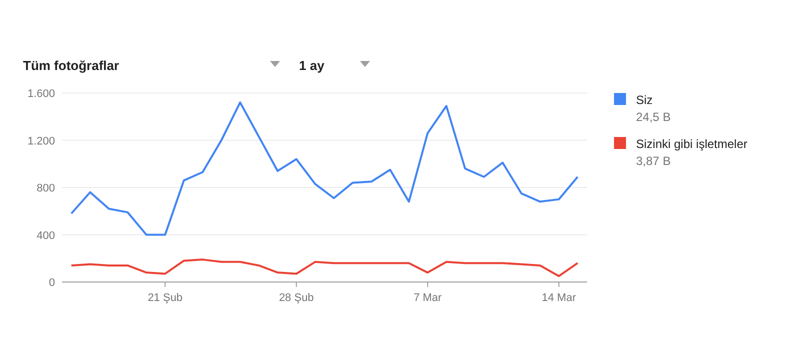 The width and height of the screenshot is (800, 342). I want to click on legend-label: Sizinki gibi işletmeler, so click(692, 144).